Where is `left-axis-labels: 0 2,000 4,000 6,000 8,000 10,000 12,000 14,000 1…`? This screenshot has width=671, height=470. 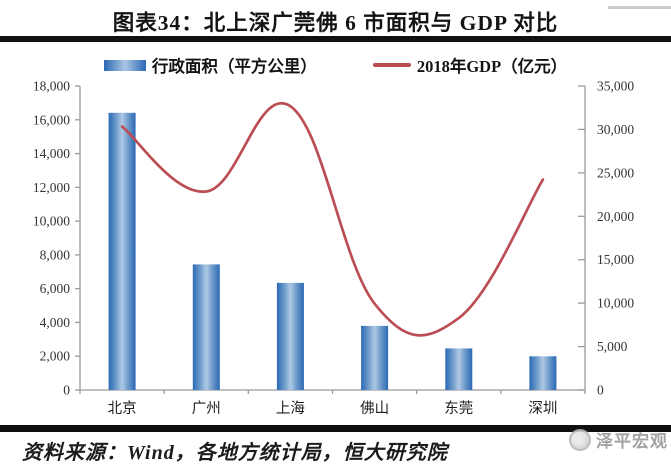
left-axis-labels: 0 2,000 4,000 6,000 8,000 10,000 12,000 14,000 1… is located at coordinates (51, 238).